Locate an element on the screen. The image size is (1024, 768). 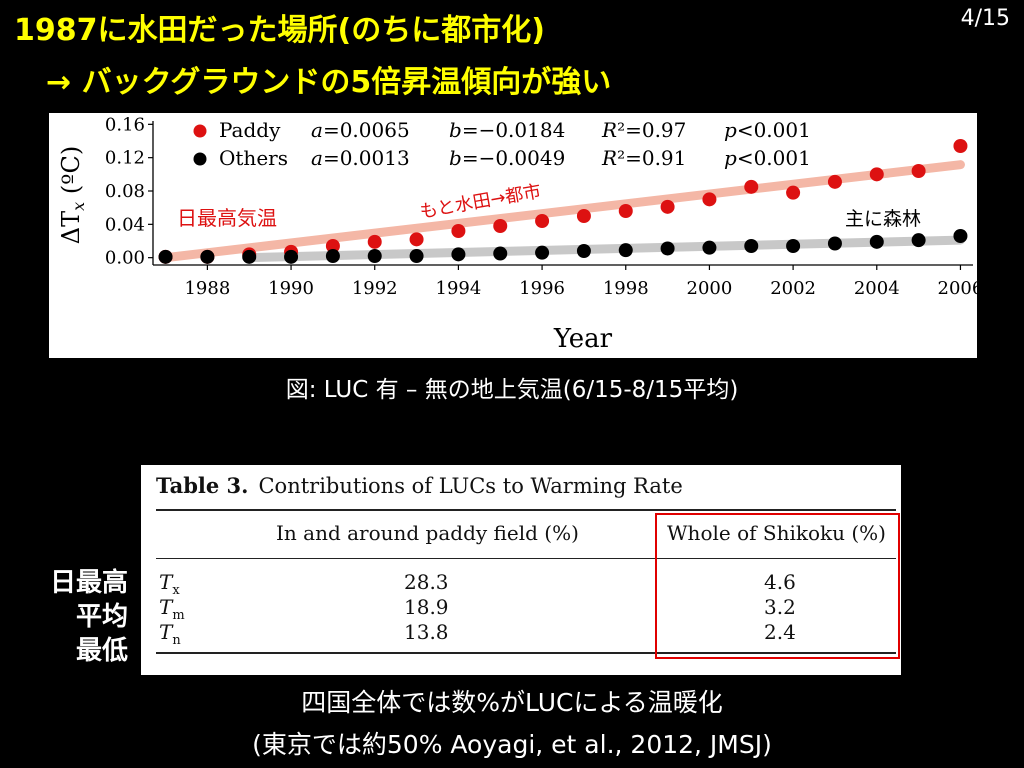
cell-tx-paddy: 28.3 is located at coordinates (426, 582).